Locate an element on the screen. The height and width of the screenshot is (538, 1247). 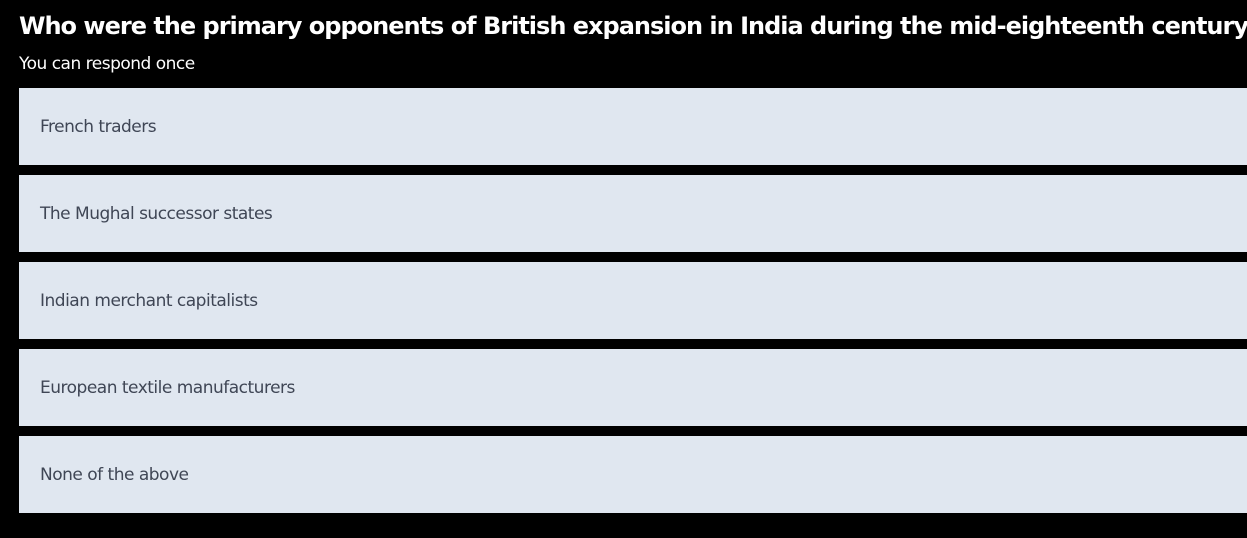
answer-option-label: European textile manufacturers is located at coordinates (167, 387).